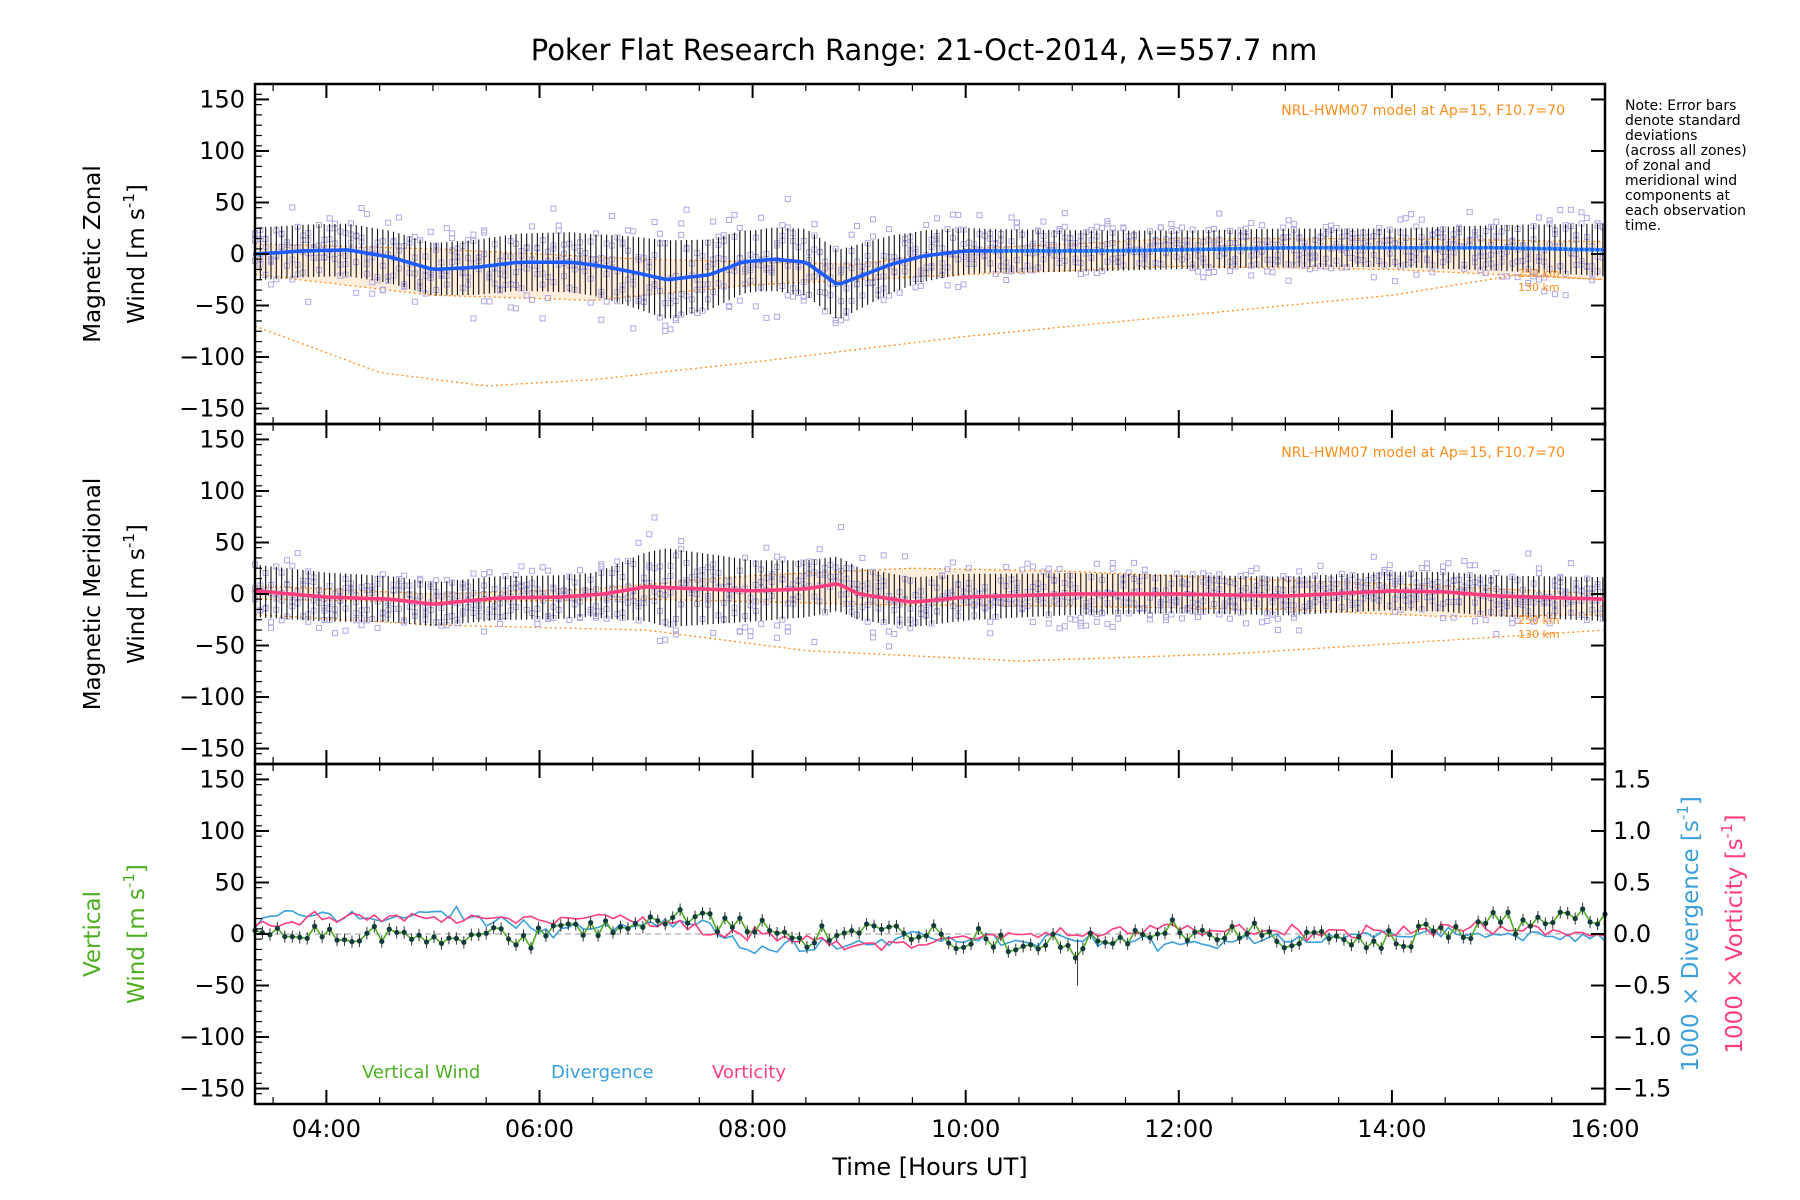 This screenshot has height=1200, width=1800. I want to click on ylabel-exponent: -1, so click(129, 540).